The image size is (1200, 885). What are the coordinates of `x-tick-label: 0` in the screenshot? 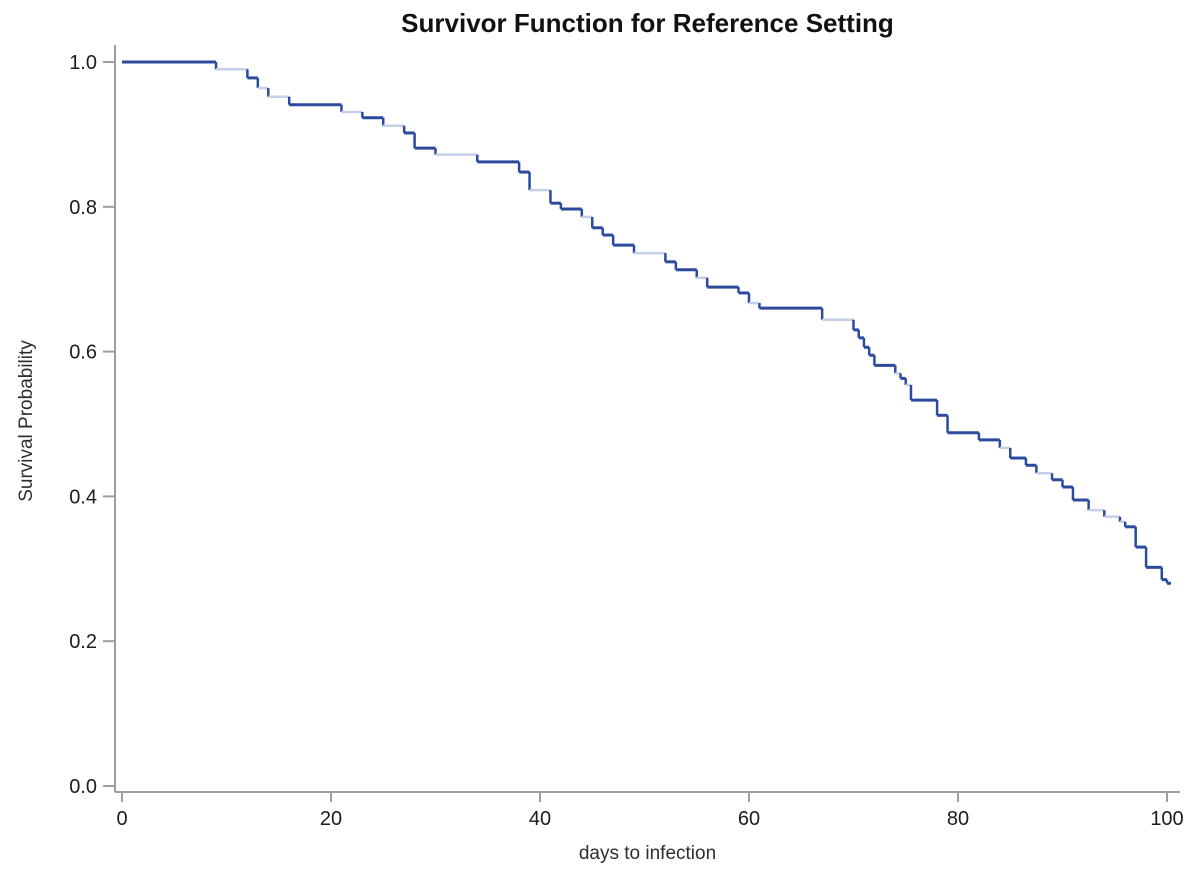 It's located at (121, 819).